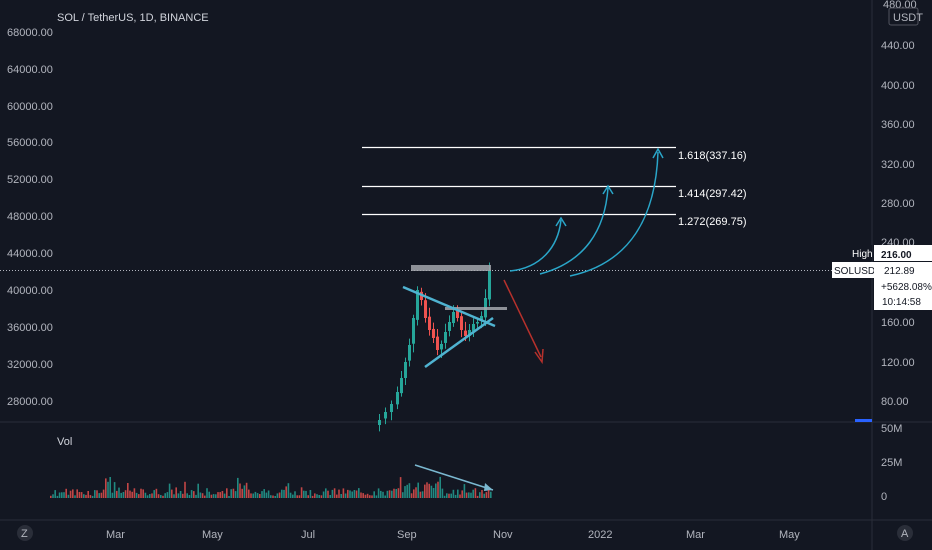  Describe the element at coordinates (449, 306) in the screenshot. I see `triangle-upper-trendline` at that location.